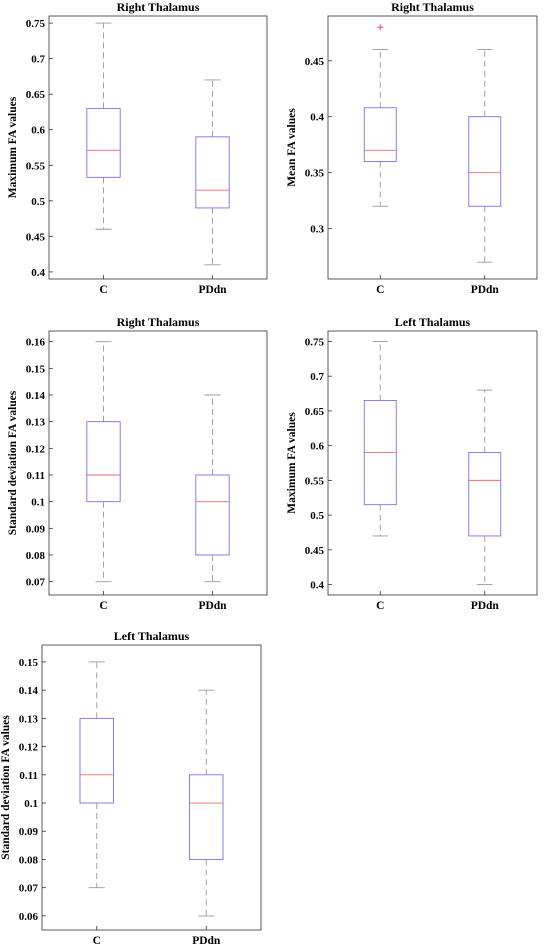 This screenshot has width=550, height=951. What do you see at coordinates (317, 230) in the screenshot?
I see `y-tick-label: 0.3` at bounding box center [317, 230].